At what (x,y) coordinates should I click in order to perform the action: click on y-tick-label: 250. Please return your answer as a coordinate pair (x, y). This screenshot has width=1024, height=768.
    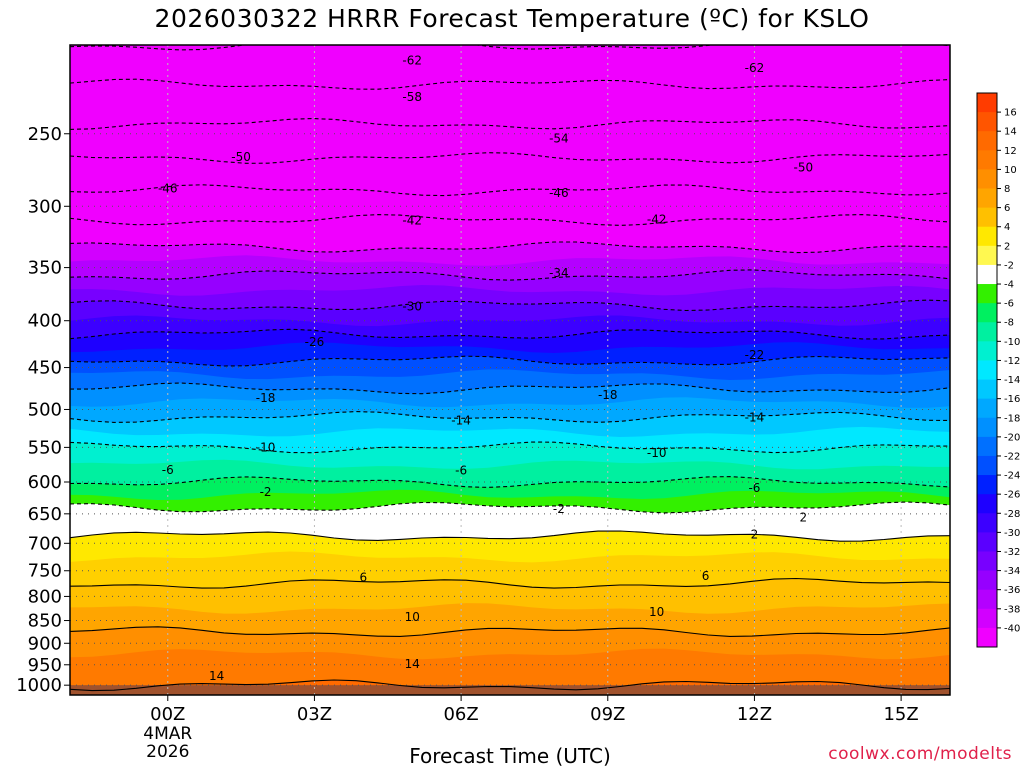
    Looking at the image, I should click on (45, 134).